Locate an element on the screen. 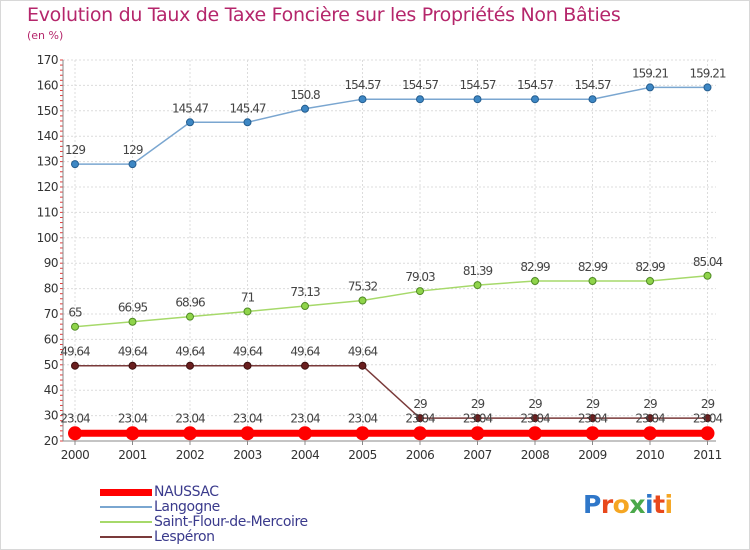 The image size is (750, 550). y-tick-label: 70 is located at coordinates (51, 314).